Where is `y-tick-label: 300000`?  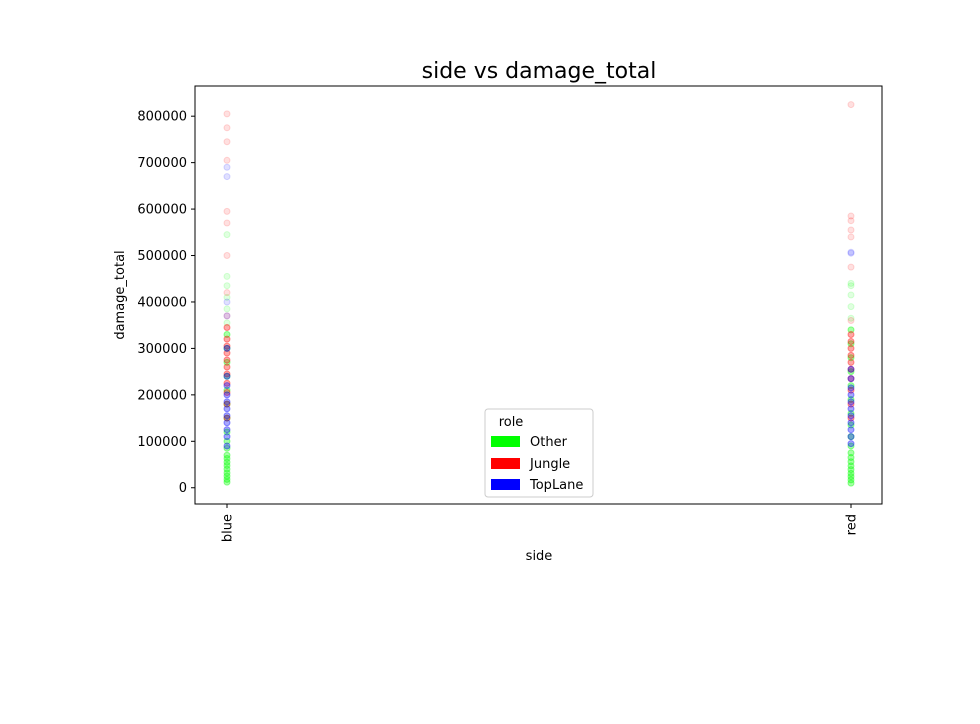
y-tick-label: 300000 is located at coordinates (162, 349).